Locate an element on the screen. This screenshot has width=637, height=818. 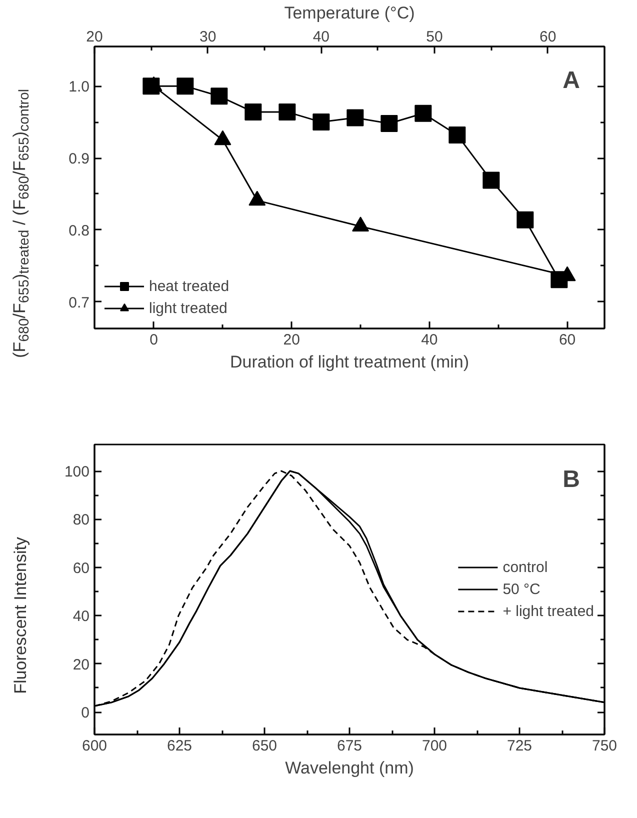
x2-tick-label: 40 is located at coordinates (321, 37).